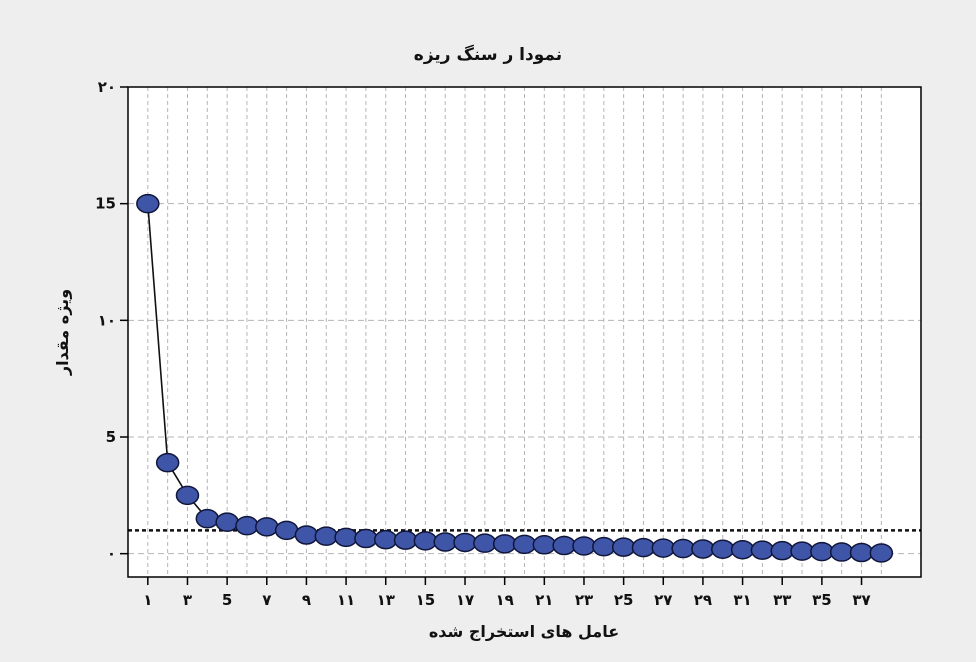 The width and height of the screenshot is (976, 662). Describe the element at coordinates (107, 87) in the screenshot. I see `y-tick-label: ۲۰` at that location.